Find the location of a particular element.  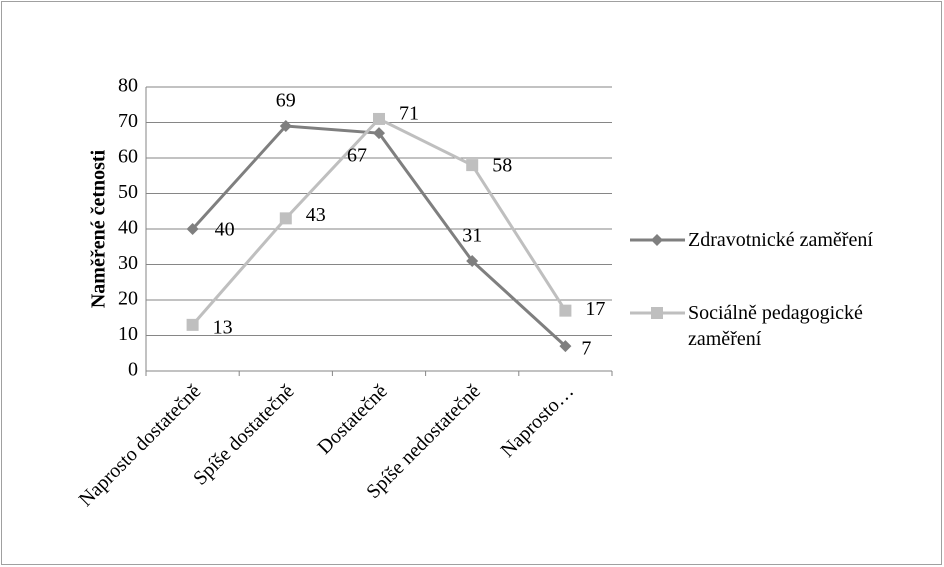

y-tick-label: 50 is located at coordinates (128, 192).